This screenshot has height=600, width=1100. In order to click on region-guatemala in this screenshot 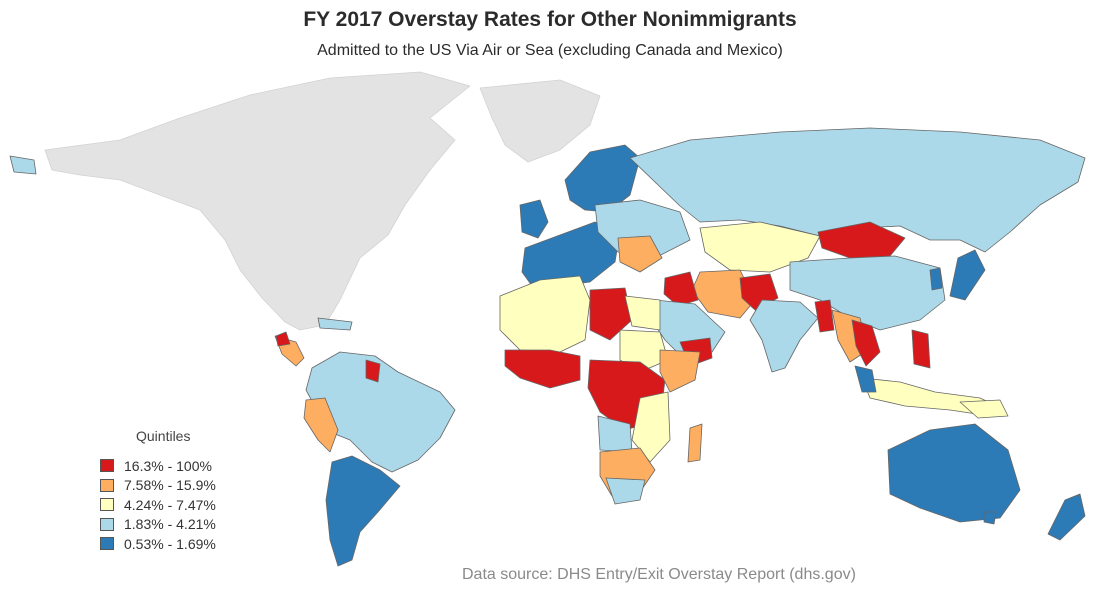, I will do `click(283, 339)`.